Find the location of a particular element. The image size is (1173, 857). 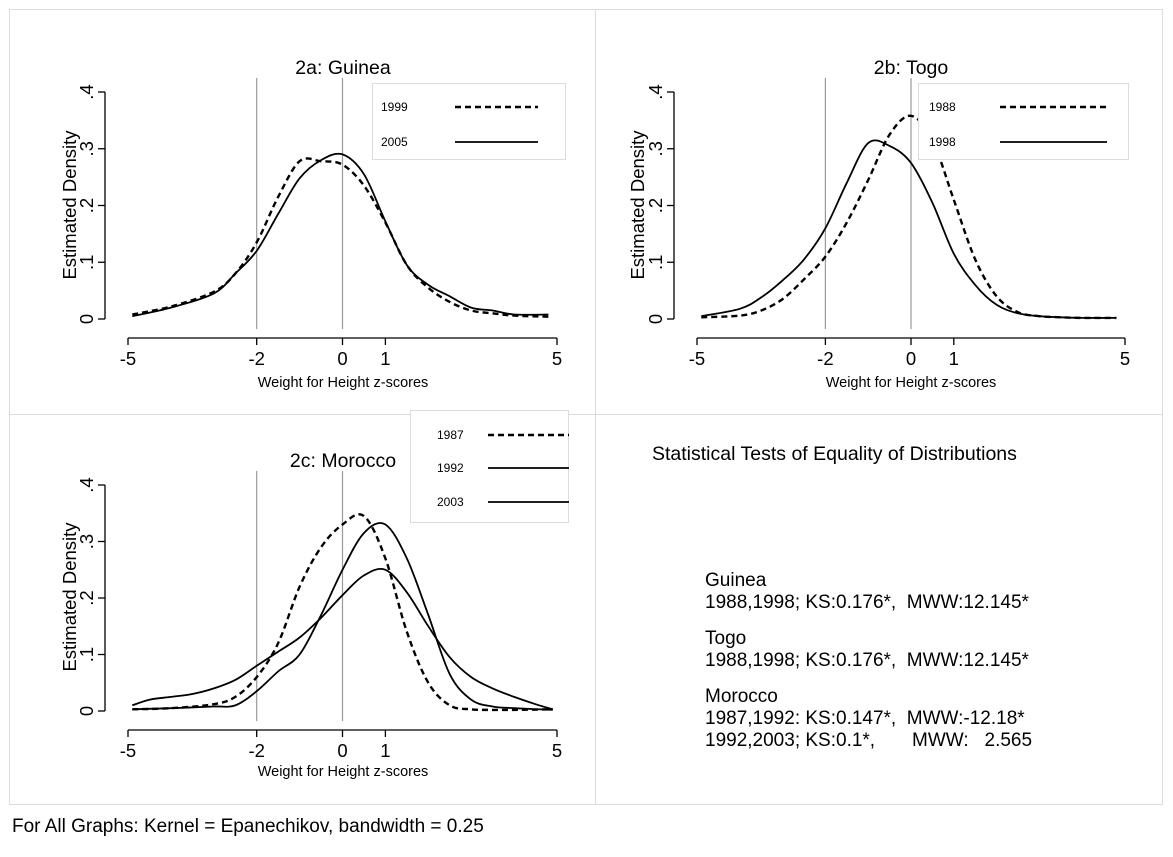

stats-line-guinea-1: 1988,1998; KS:0.176*, MWW:12.145* is located at coordinates (867, 602).